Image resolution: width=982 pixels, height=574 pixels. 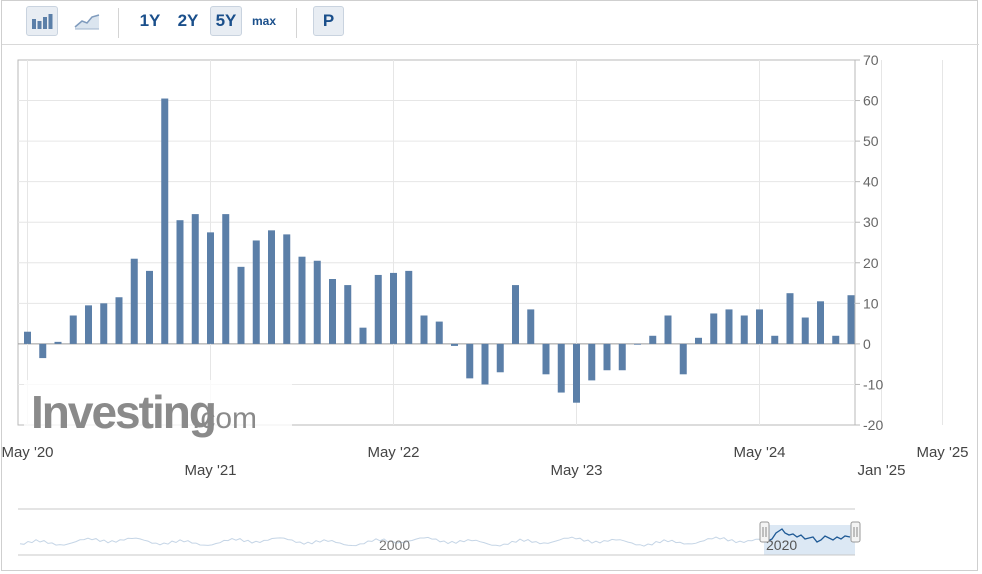 What do you see at coordinates (871, 263) in the screenshot?
I see `y-tick-label: 20` at bounding box center [871, 263].